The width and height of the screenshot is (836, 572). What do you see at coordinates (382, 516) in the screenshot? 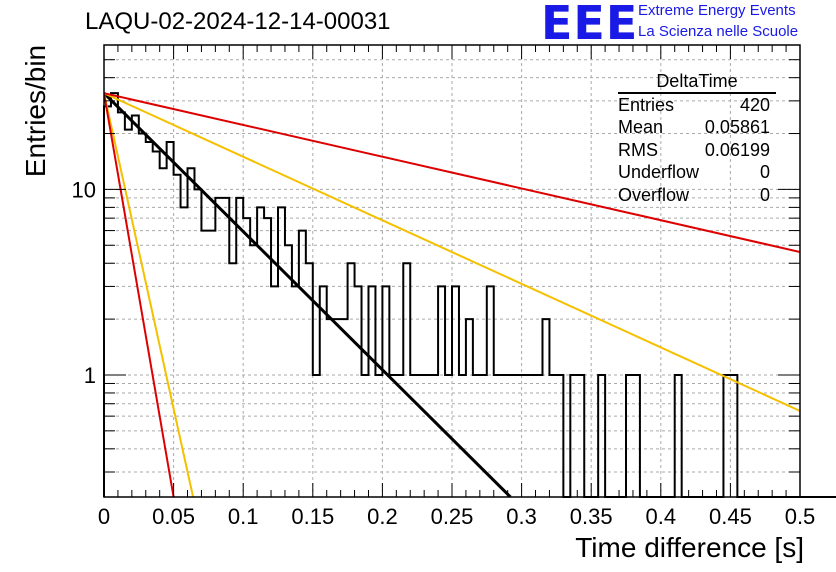
I see `x-tick-label: 0.2` at bounding box center [382, 516].